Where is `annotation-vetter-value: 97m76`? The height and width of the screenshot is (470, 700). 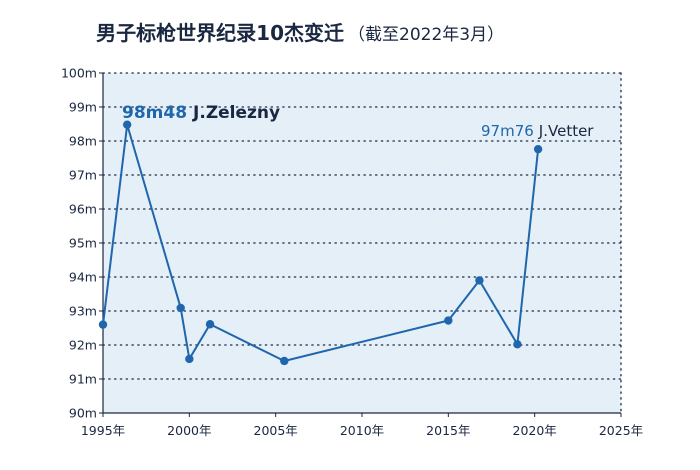 annotation-vetter-value: 97m76 is located at coordinates (507, 131).